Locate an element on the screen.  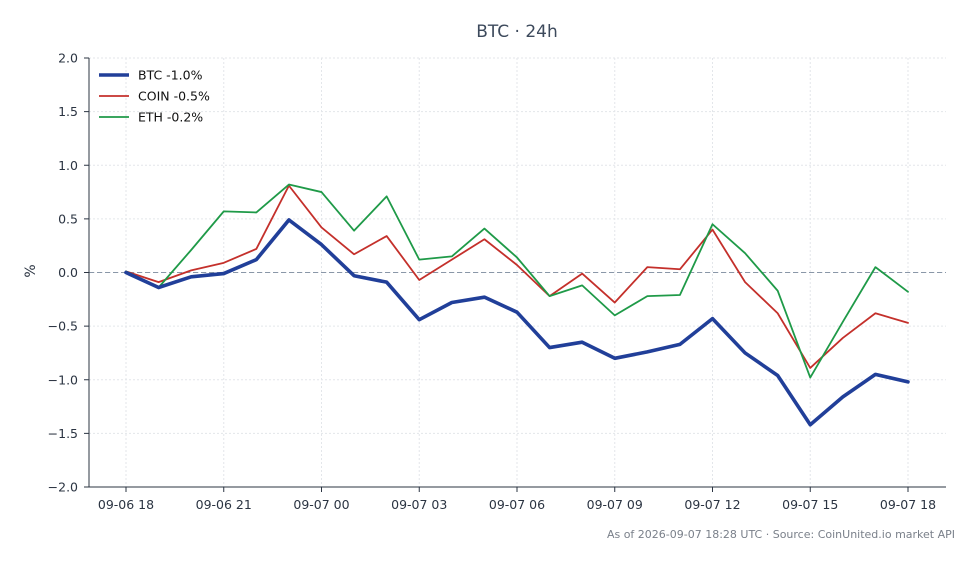
x-tick-label: 09-07 06 is located at coordinates (517, 504).